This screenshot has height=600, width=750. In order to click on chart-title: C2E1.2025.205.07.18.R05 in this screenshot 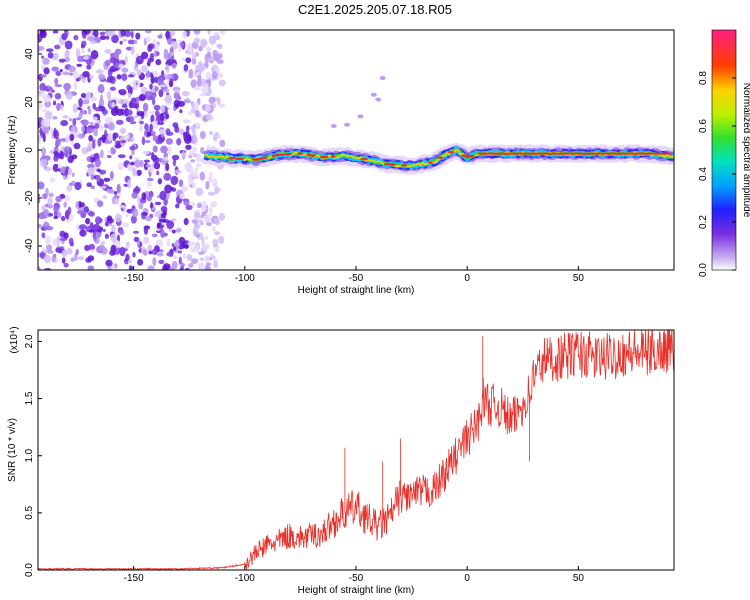, I will do `click(375, 9)`.